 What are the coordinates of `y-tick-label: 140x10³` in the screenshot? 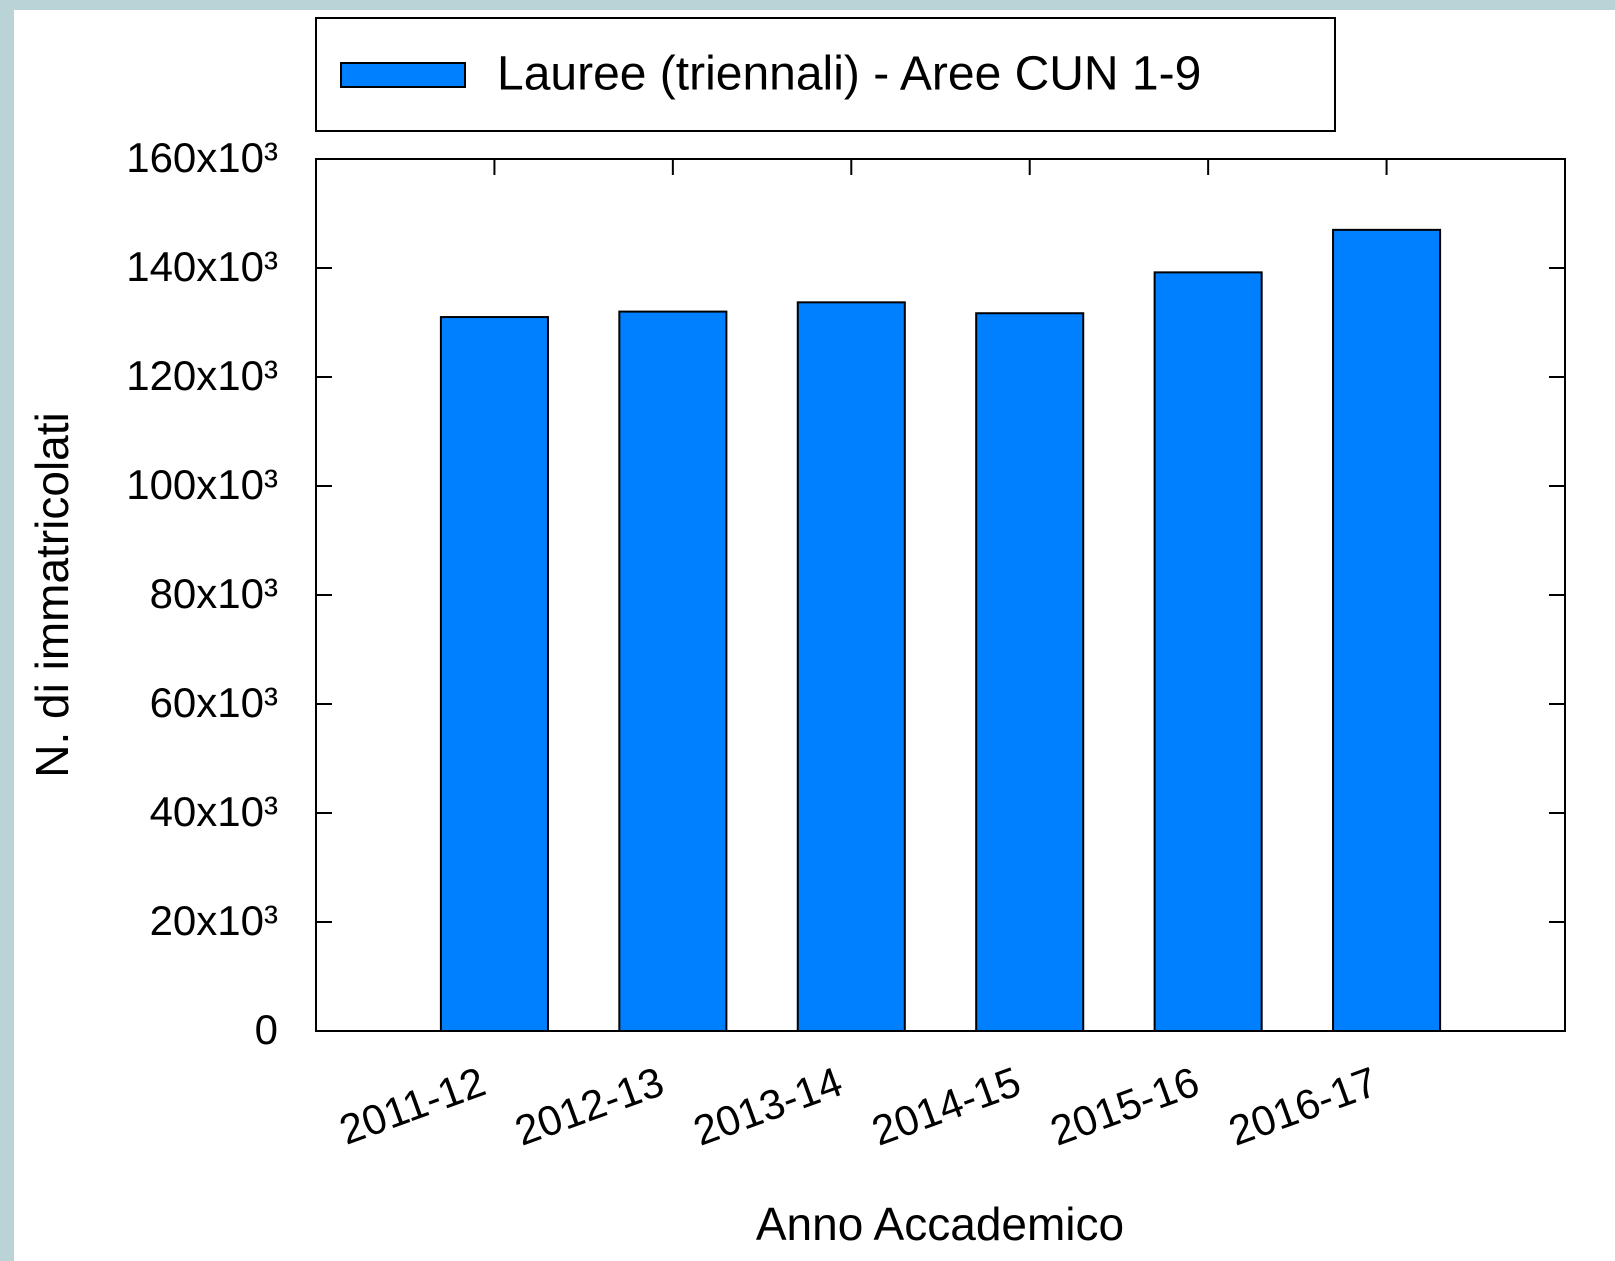 It's located at (202, 266).